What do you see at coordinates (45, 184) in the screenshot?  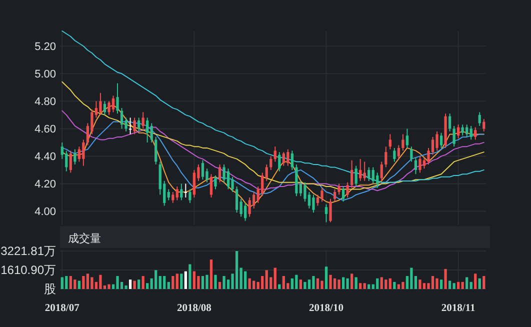 I see `y-tick-label: 4.20` at bounding box center [45, 184].